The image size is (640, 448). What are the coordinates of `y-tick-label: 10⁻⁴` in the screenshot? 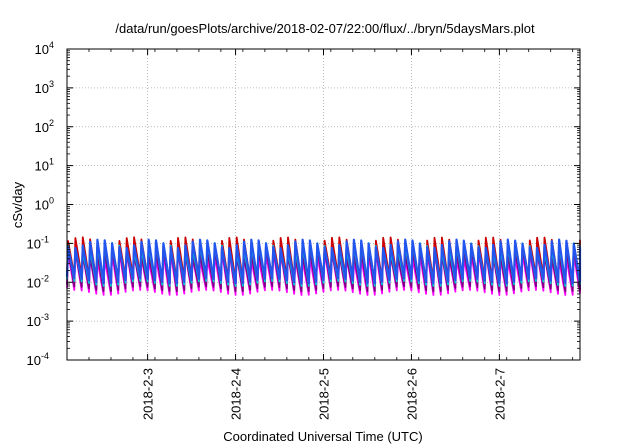 It's located at (38, 359).